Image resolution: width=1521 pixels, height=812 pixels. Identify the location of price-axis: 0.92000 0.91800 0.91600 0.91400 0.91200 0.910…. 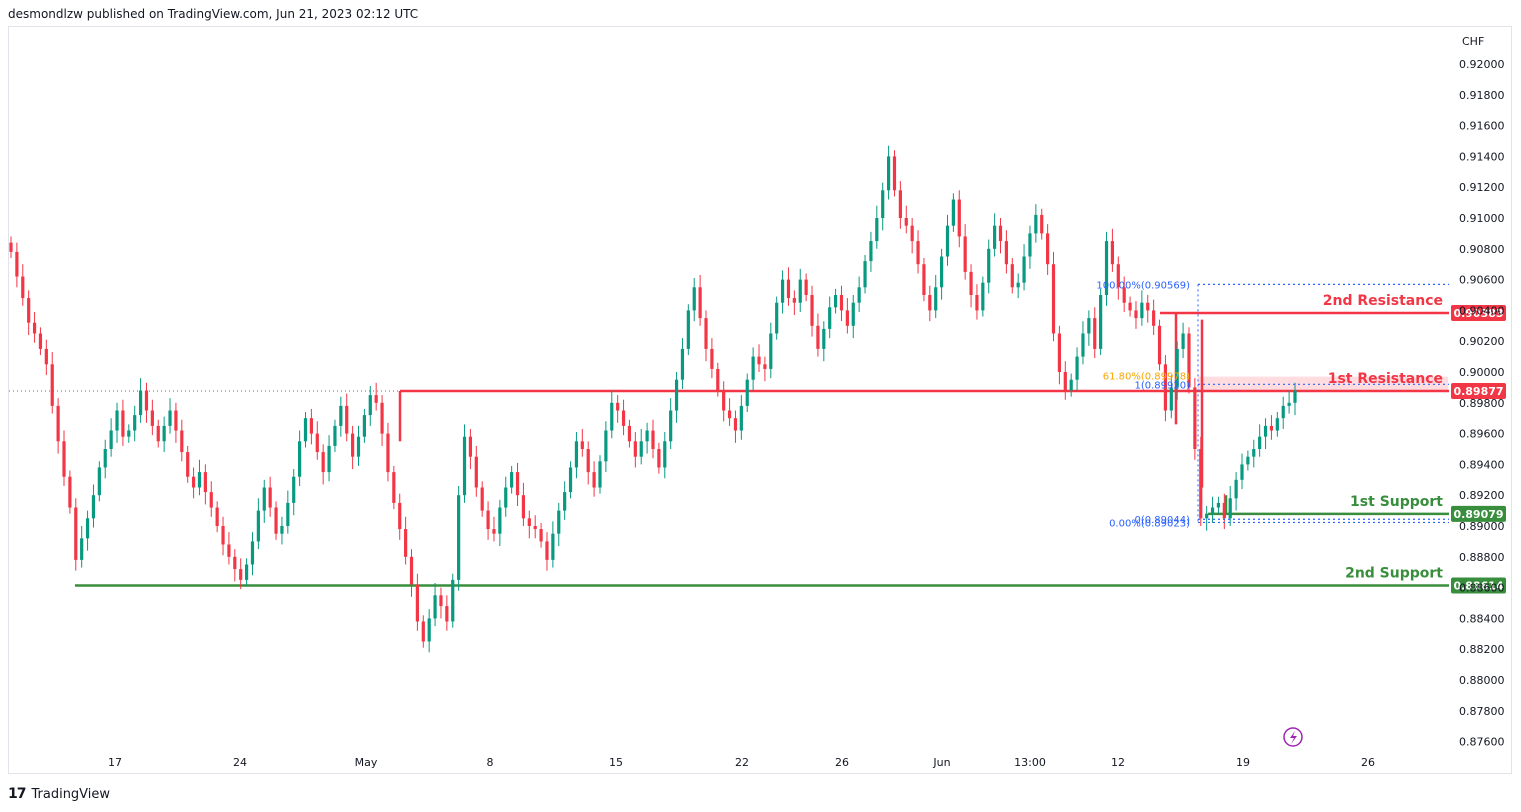
(1482, 403).